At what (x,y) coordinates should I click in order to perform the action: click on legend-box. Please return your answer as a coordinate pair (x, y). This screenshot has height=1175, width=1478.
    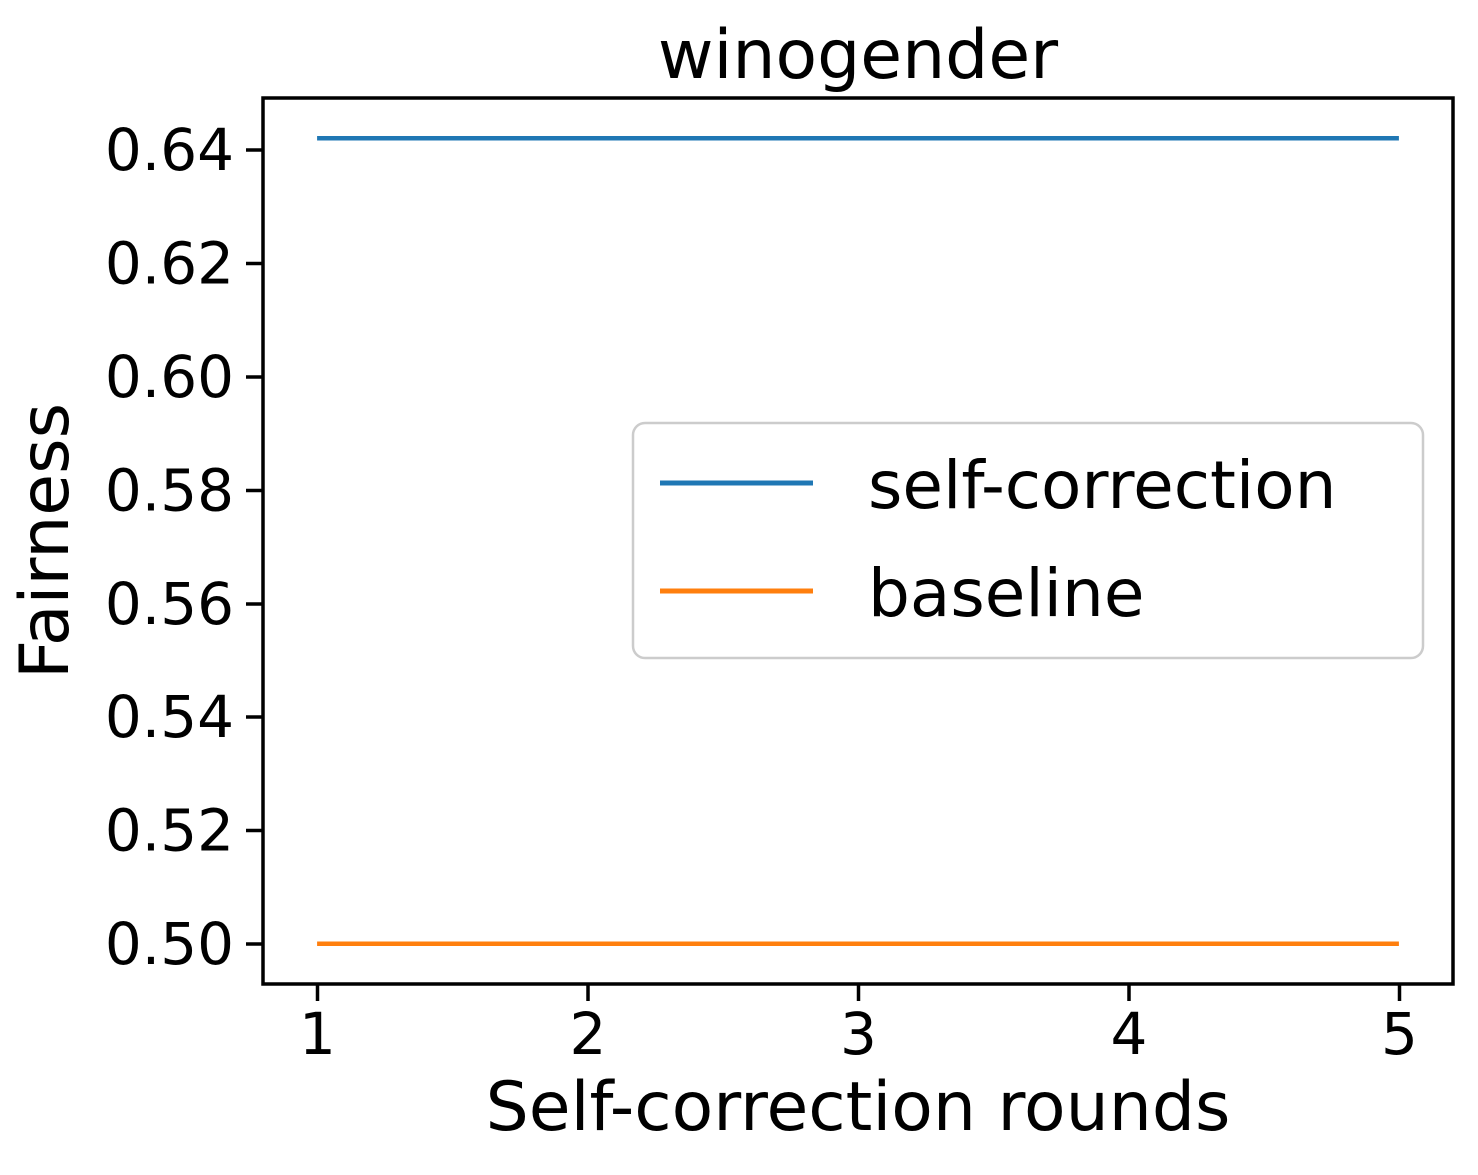
    Looking at the image, I should click on (1028, 540).